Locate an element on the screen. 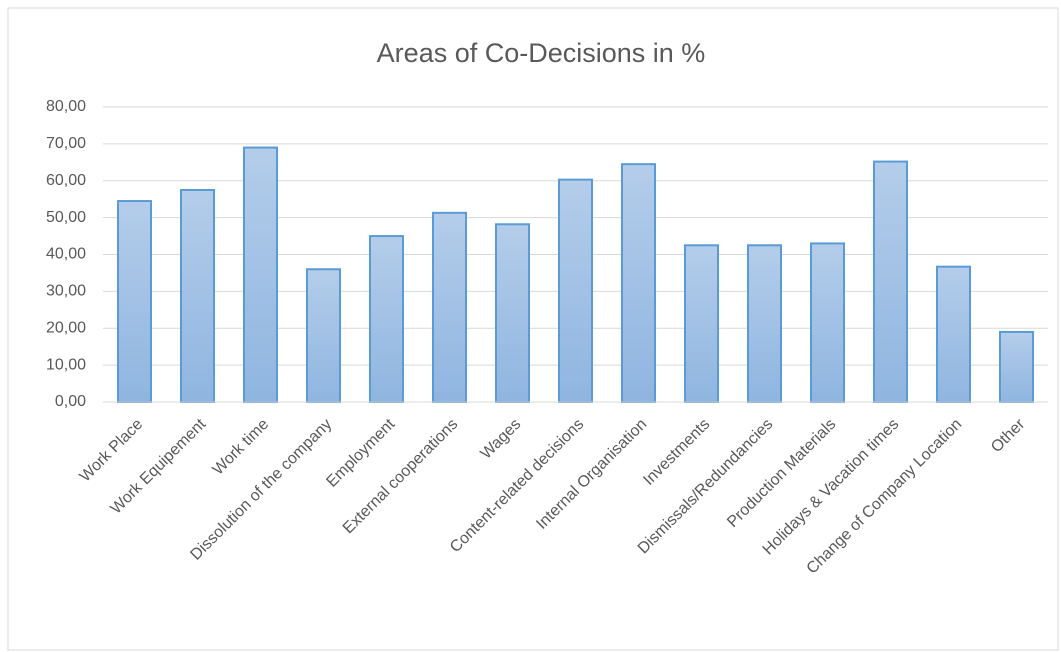 This screenshot has width=1061, height=652. y-tick-label: 50,00 is located at coordinates (66, 217).